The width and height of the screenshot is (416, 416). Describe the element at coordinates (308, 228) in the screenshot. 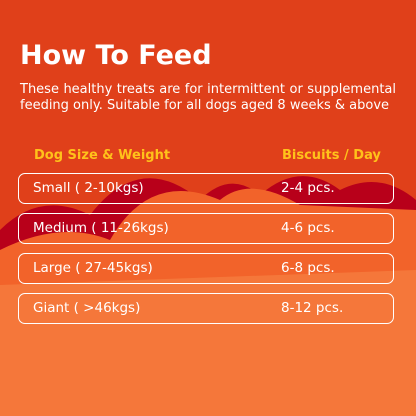

I see `table-cell: 4-6 pcs.` at that location.